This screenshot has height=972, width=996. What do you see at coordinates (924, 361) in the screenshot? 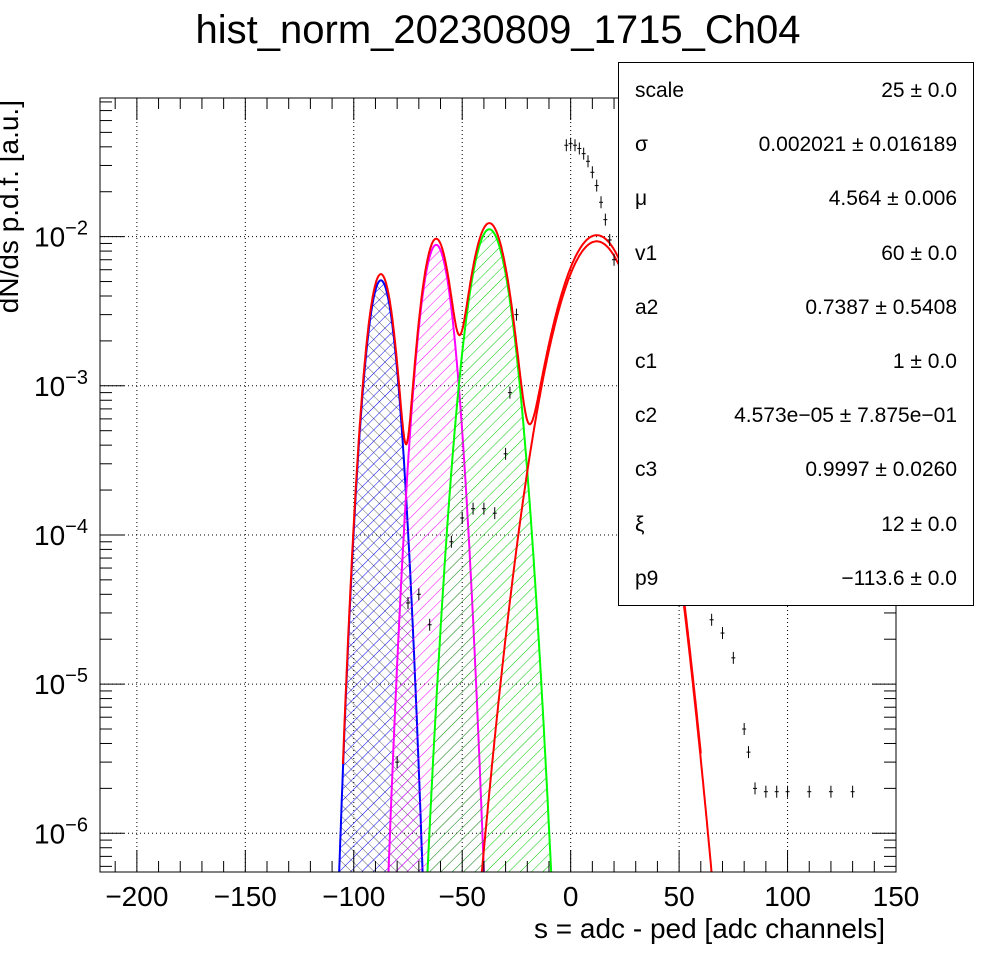
I see `stat-value: 1 ± 0.0` at bounding box center [924, 361].